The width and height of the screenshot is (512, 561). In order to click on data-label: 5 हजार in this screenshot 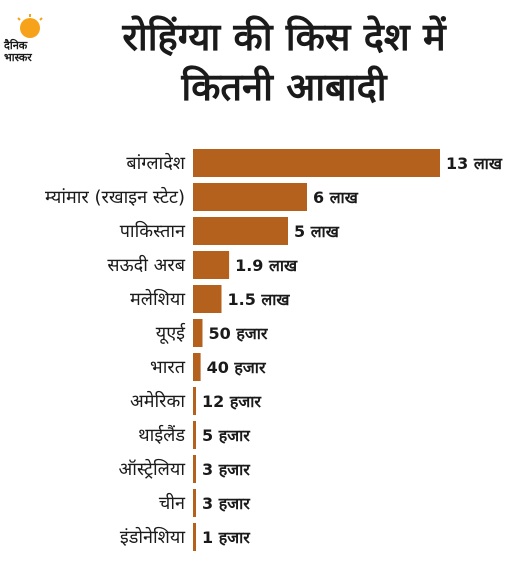, I will do `click(226, 435)`.